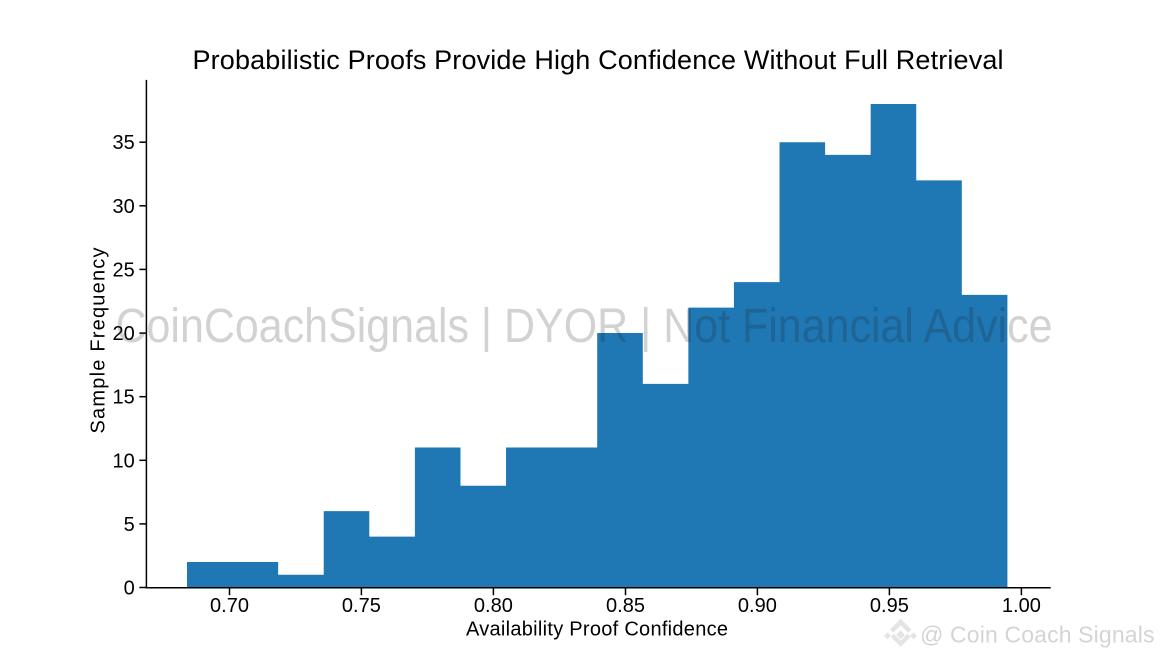 The image size is (1165, 665). What do you see at coordinates (757, 606) in the screenshot?
I see `svg-text: 0.90` at bounding box center [757, 606].